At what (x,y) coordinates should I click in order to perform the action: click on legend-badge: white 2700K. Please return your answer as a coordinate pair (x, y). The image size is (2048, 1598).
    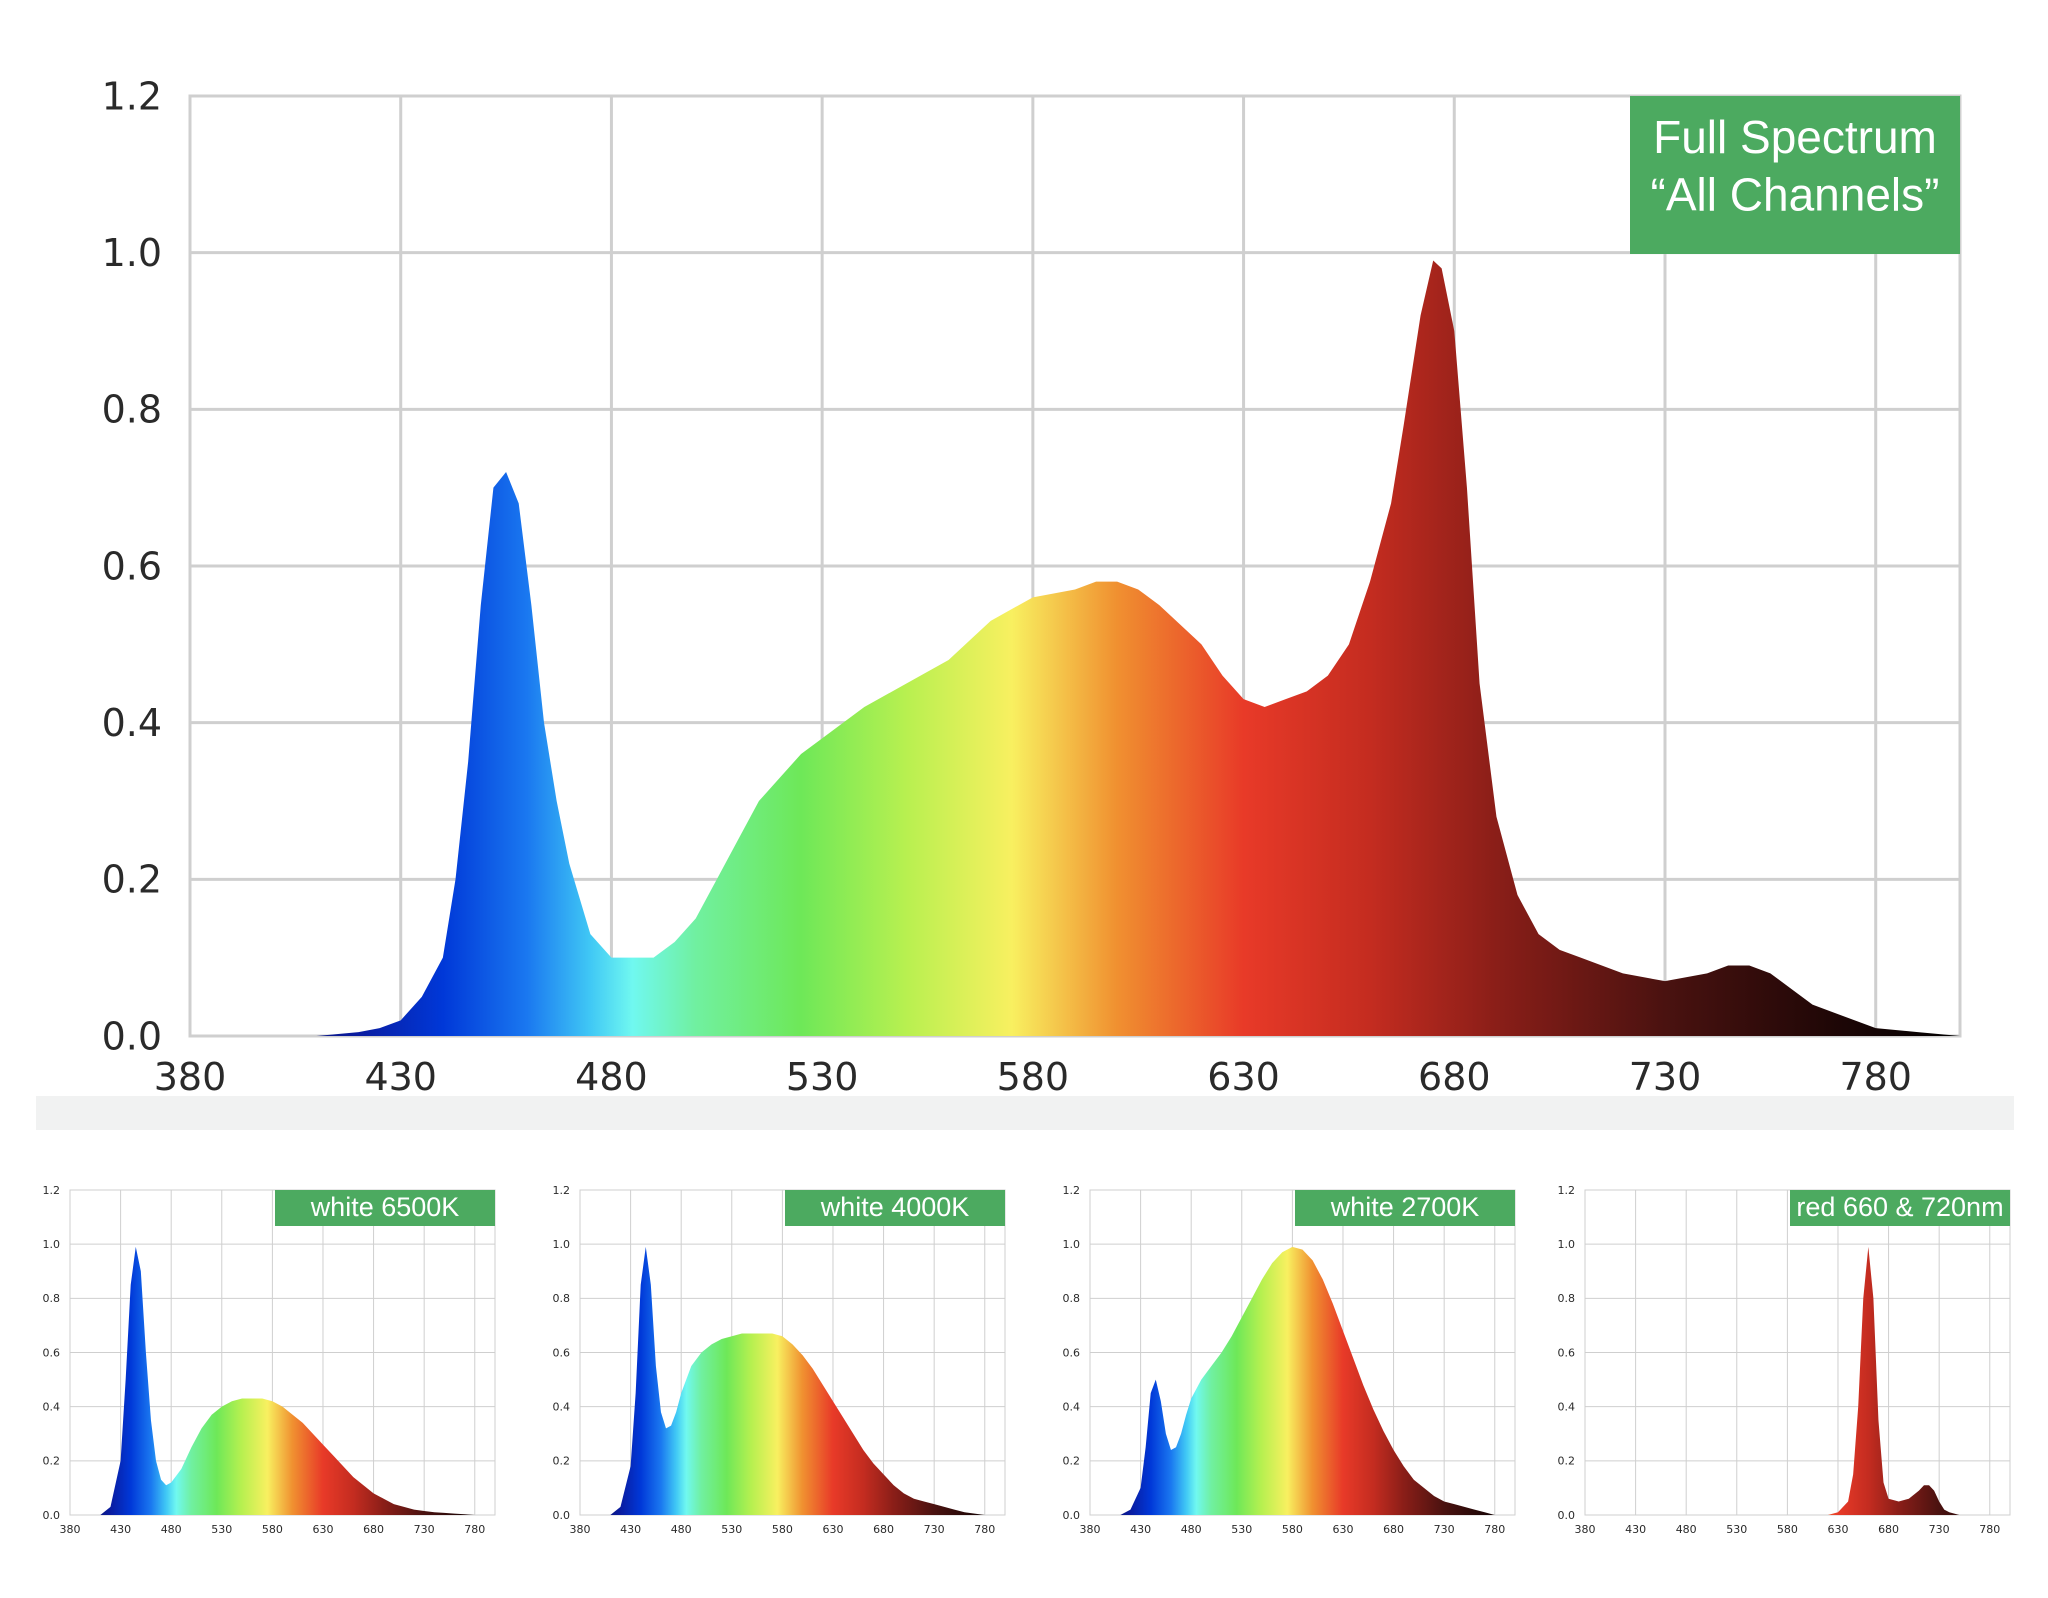
    Looking at the image, I should click on (1405, 1208).